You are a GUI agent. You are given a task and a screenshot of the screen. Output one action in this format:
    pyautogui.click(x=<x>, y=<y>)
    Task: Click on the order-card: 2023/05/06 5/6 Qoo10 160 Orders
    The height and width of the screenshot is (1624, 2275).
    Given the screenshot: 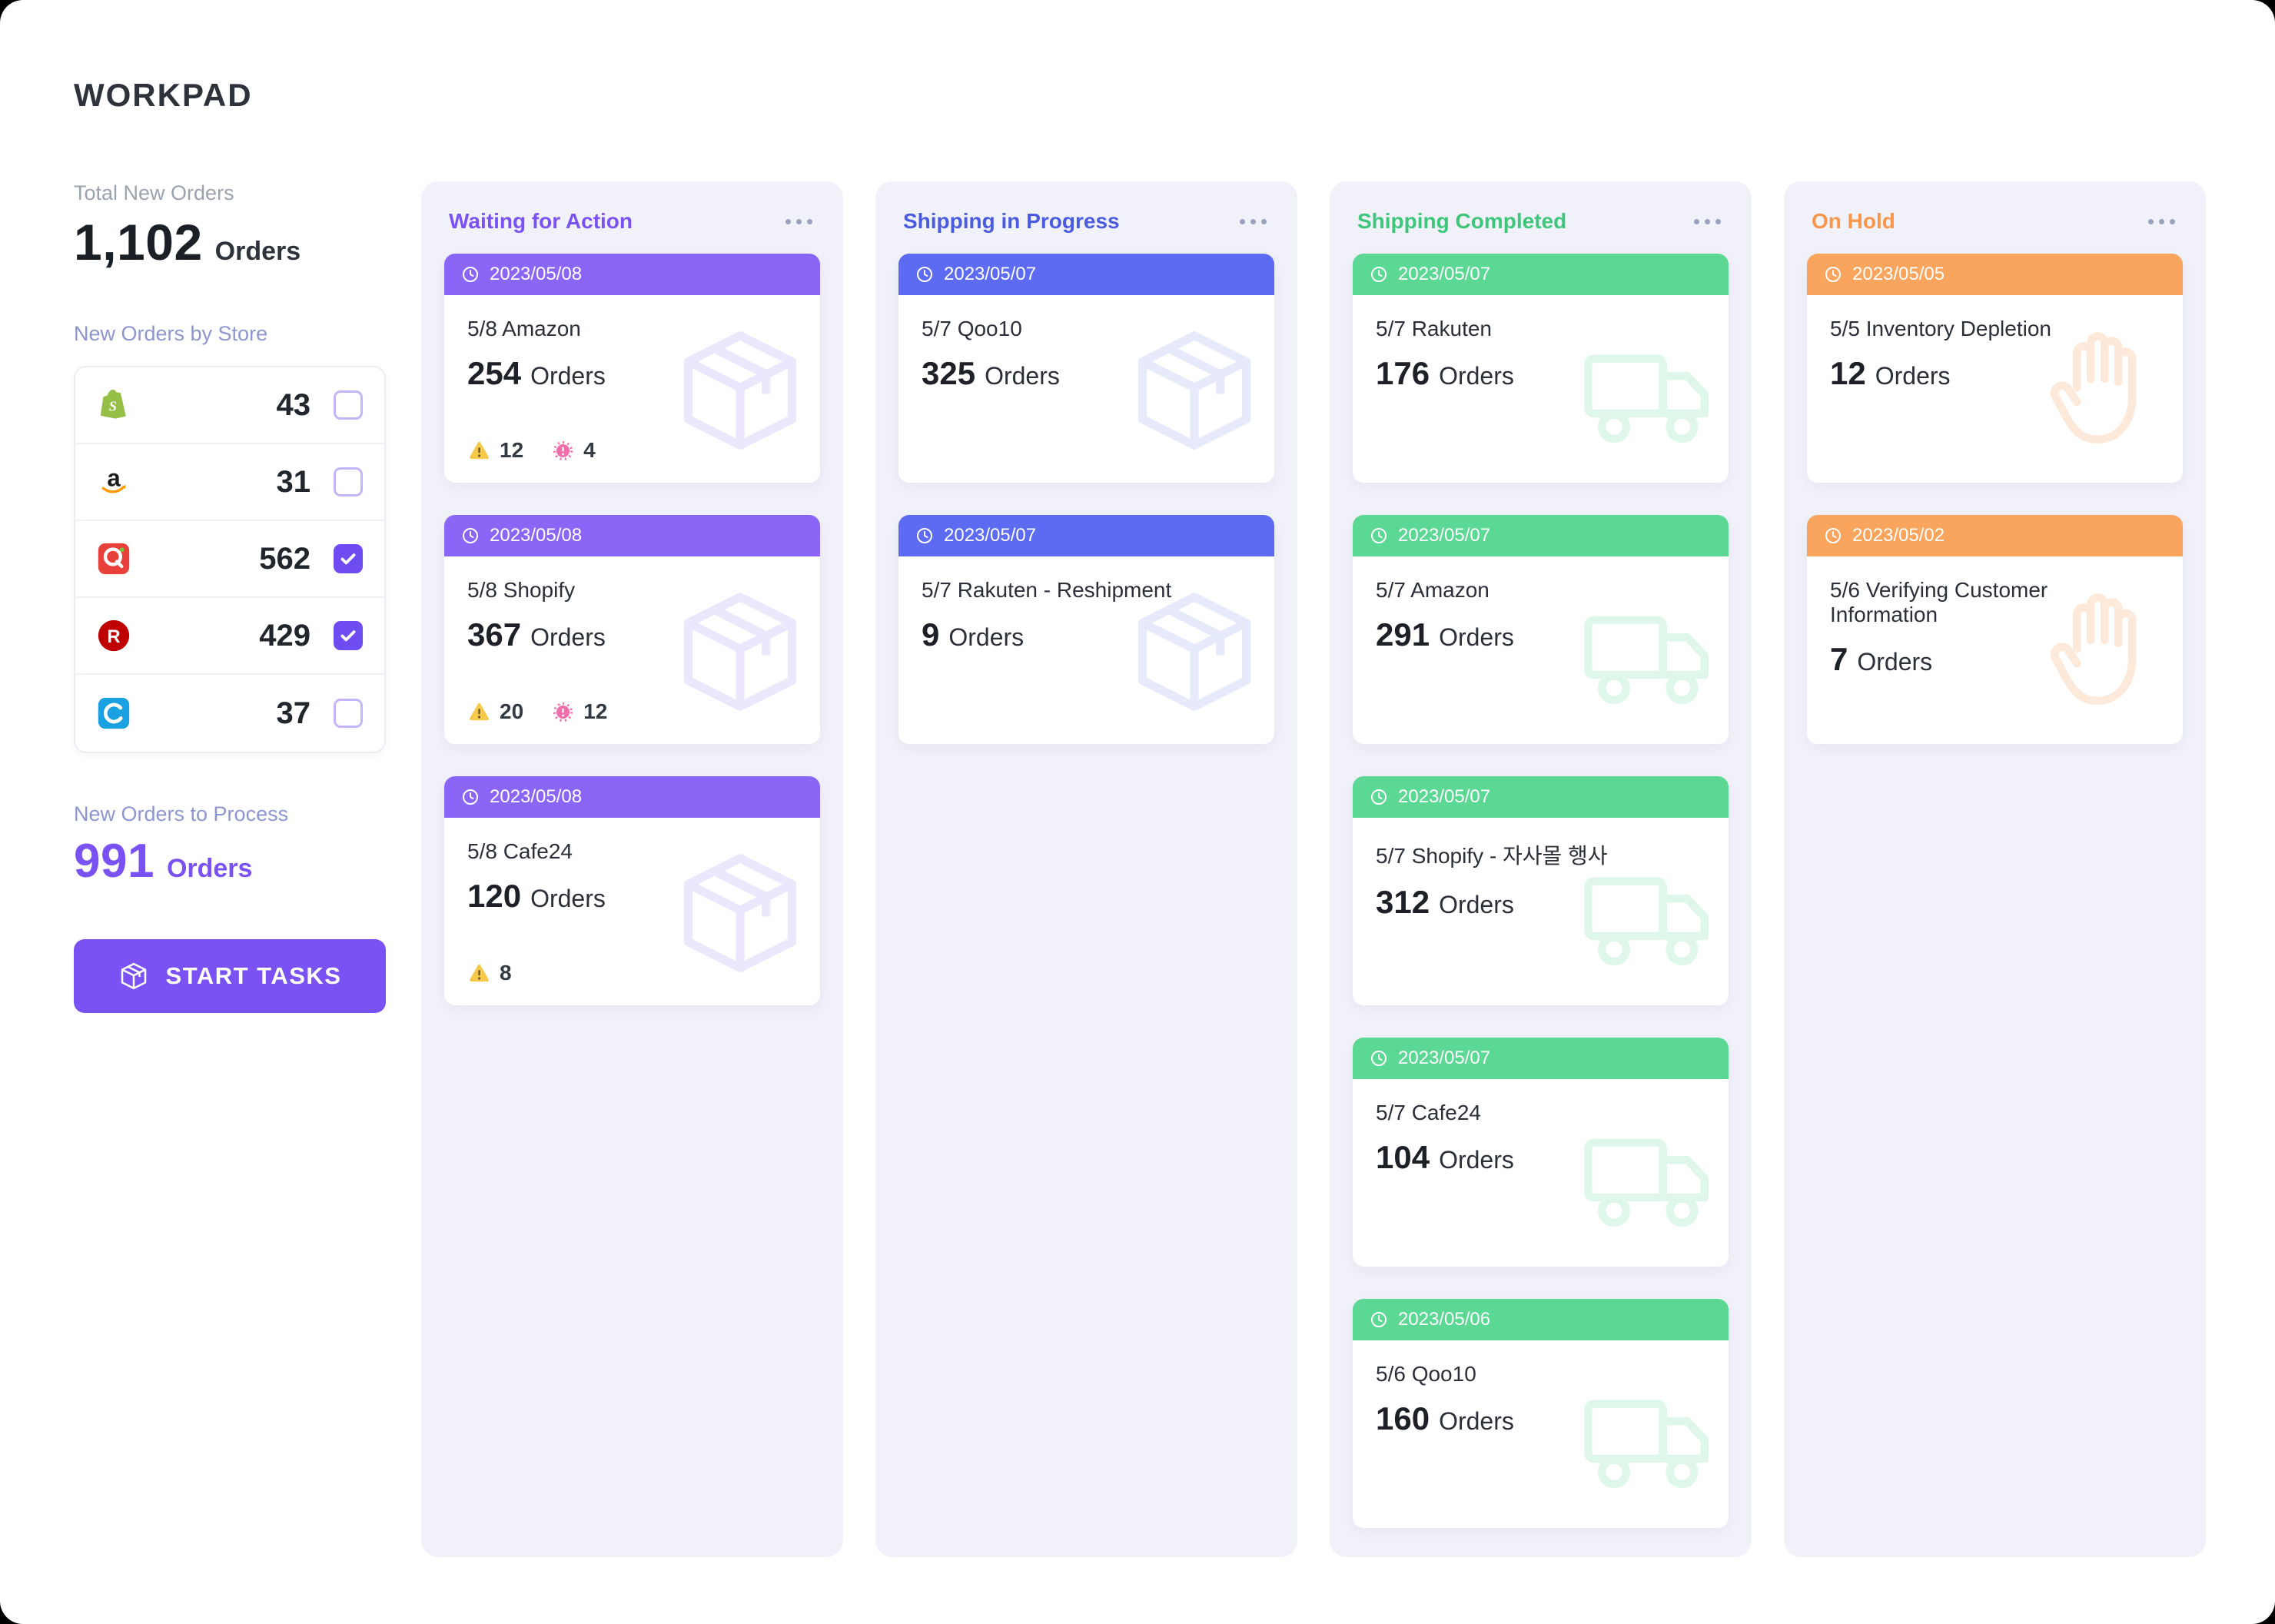 What is the action you would take?
    pyautogui.click(x=1541, y=1413)
    